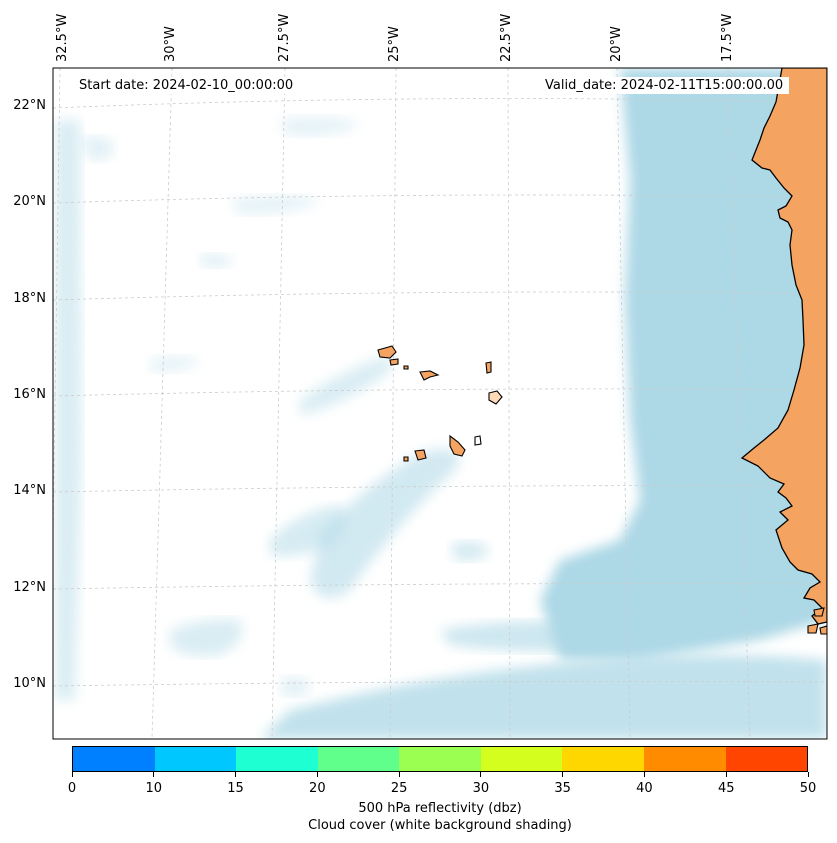 This screenshot has width=837, height=843. Describe the element at coordinates (72, 788) in the screenshot. I see `colorbar-tick-label: 0` at that location.